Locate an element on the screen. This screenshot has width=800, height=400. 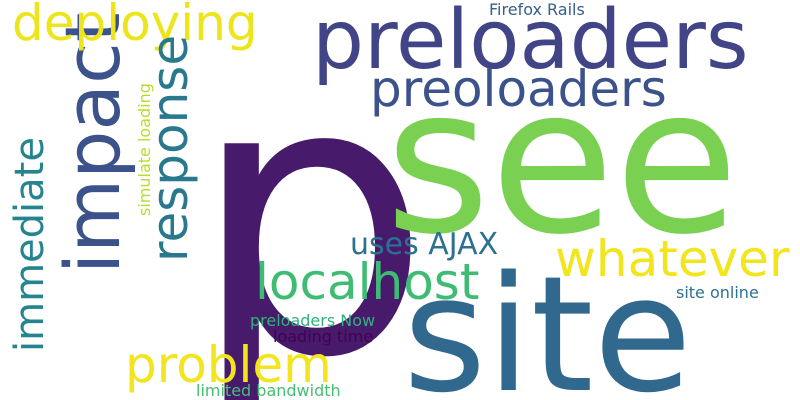
word-whatever: whatever is located at coordinates (672, 259).